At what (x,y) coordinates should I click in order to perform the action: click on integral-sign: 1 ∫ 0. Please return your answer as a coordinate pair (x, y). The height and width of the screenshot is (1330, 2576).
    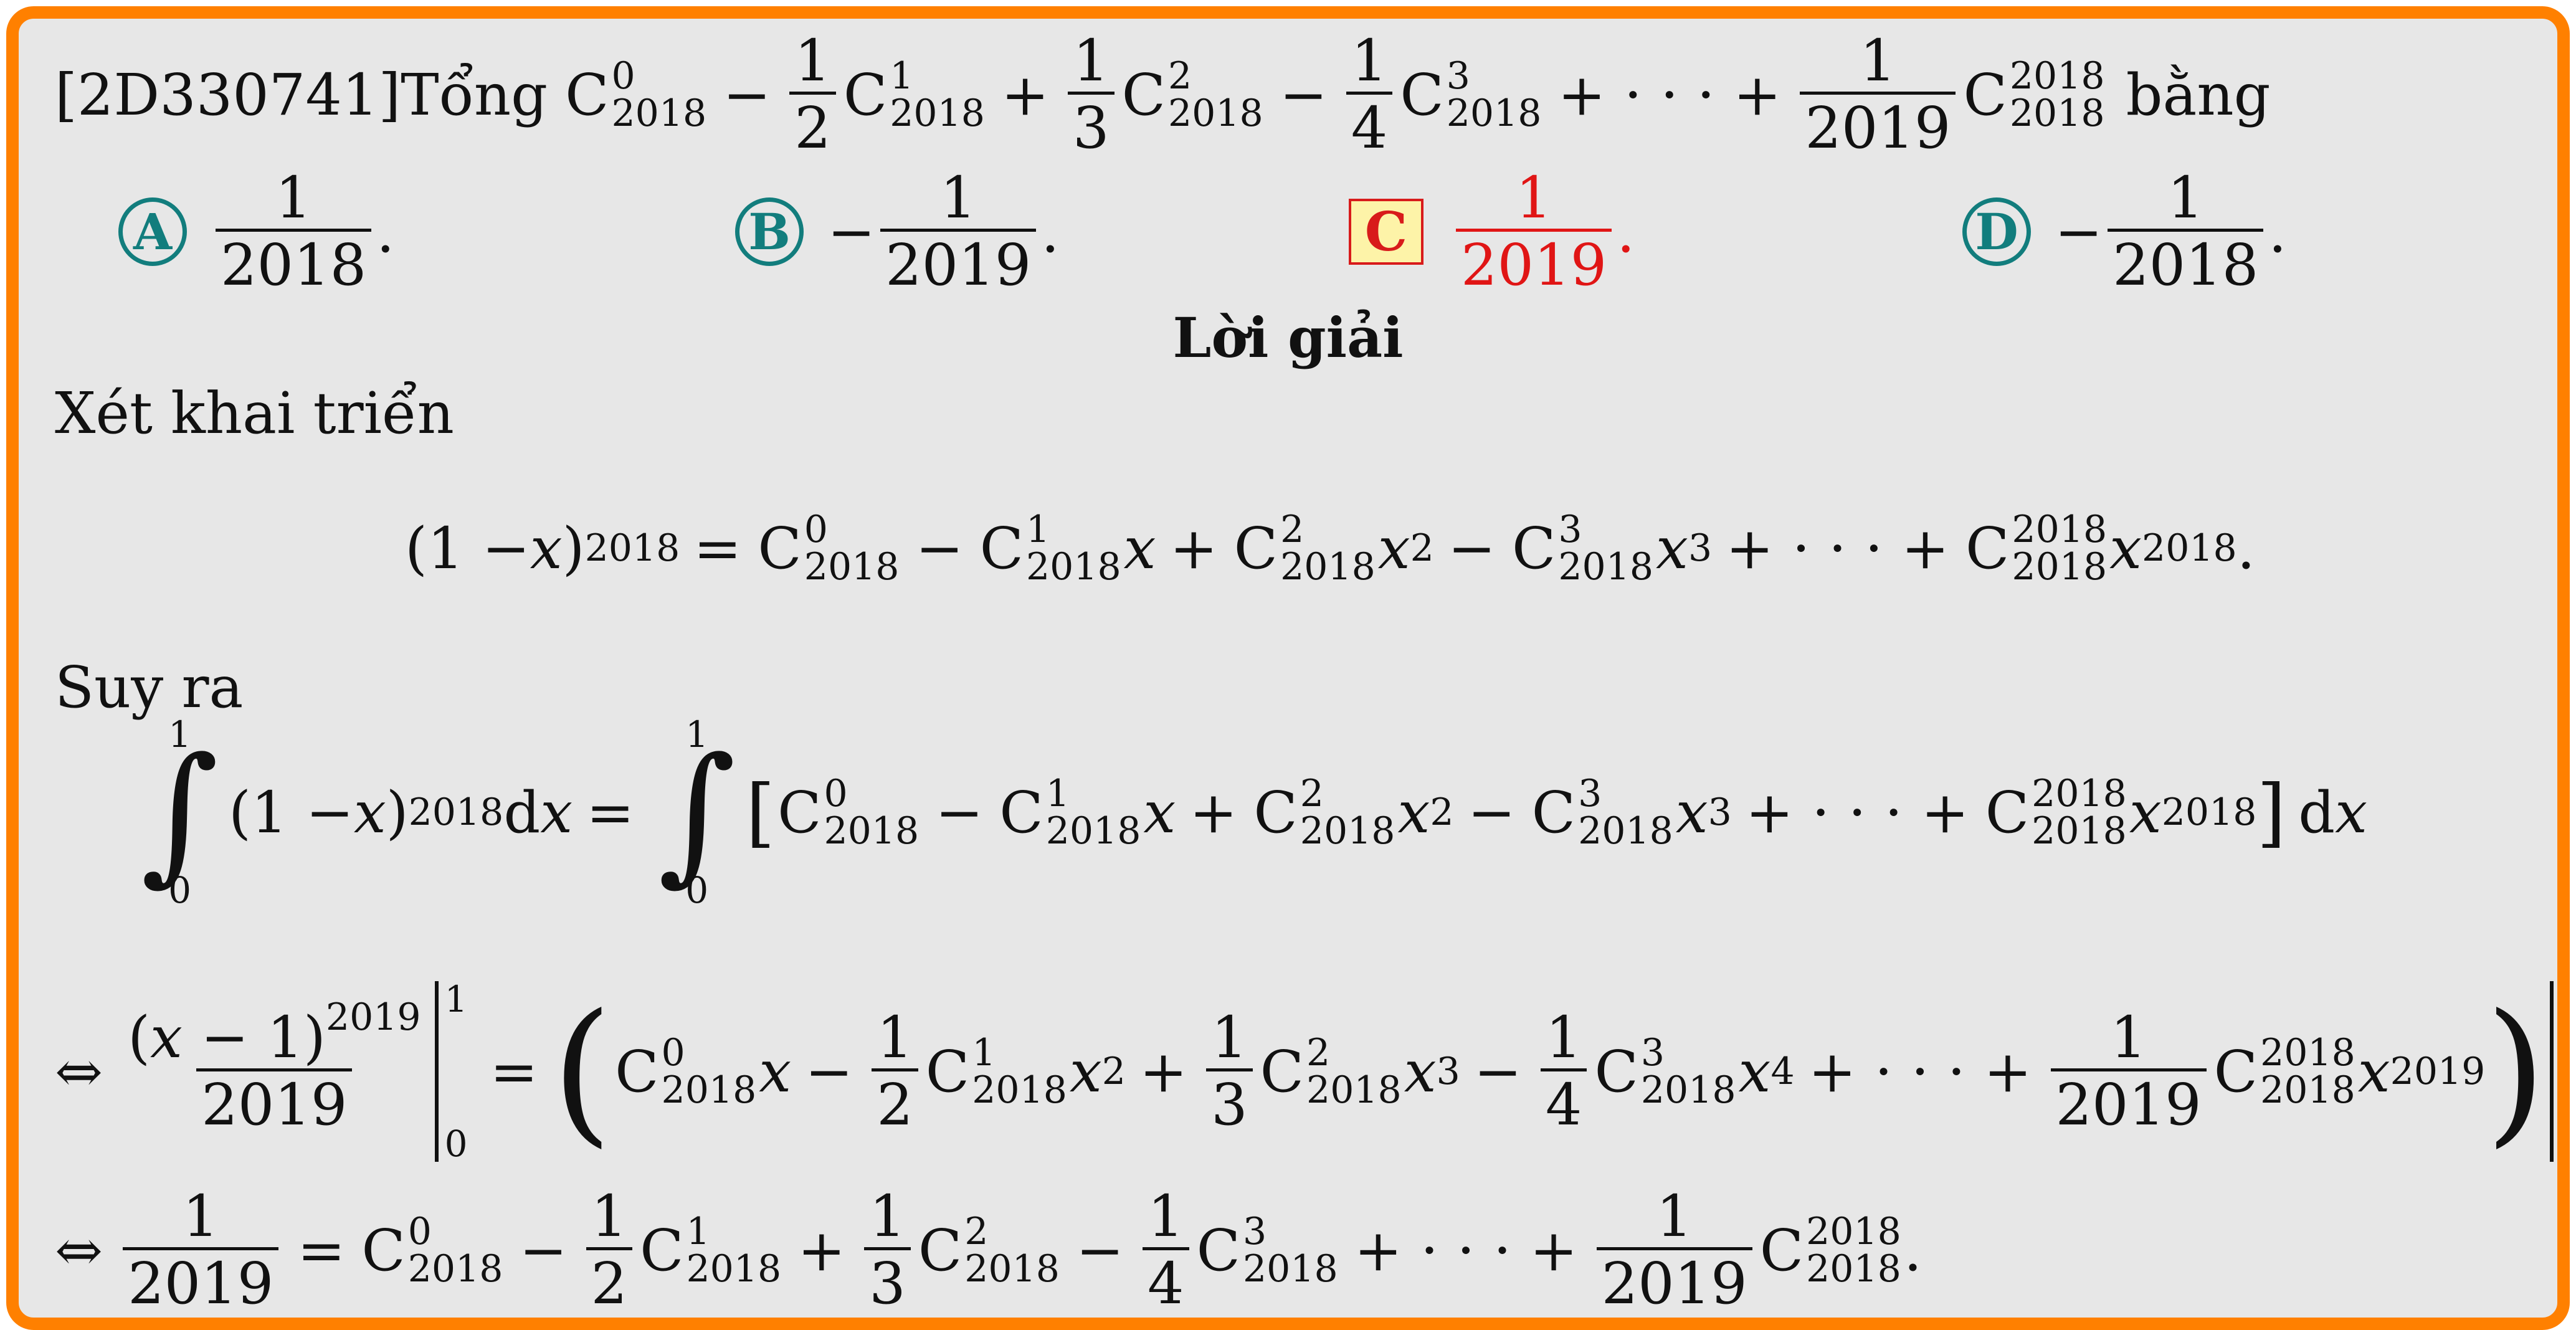
    Looking at the image, I should click on (180, 812).